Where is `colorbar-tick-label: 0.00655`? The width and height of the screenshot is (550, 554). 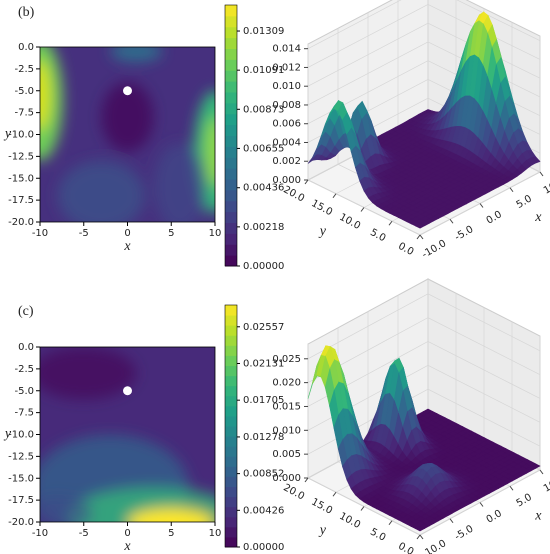 colorbar-tick-label: 0.00655 is located at coordinates (263, 148).